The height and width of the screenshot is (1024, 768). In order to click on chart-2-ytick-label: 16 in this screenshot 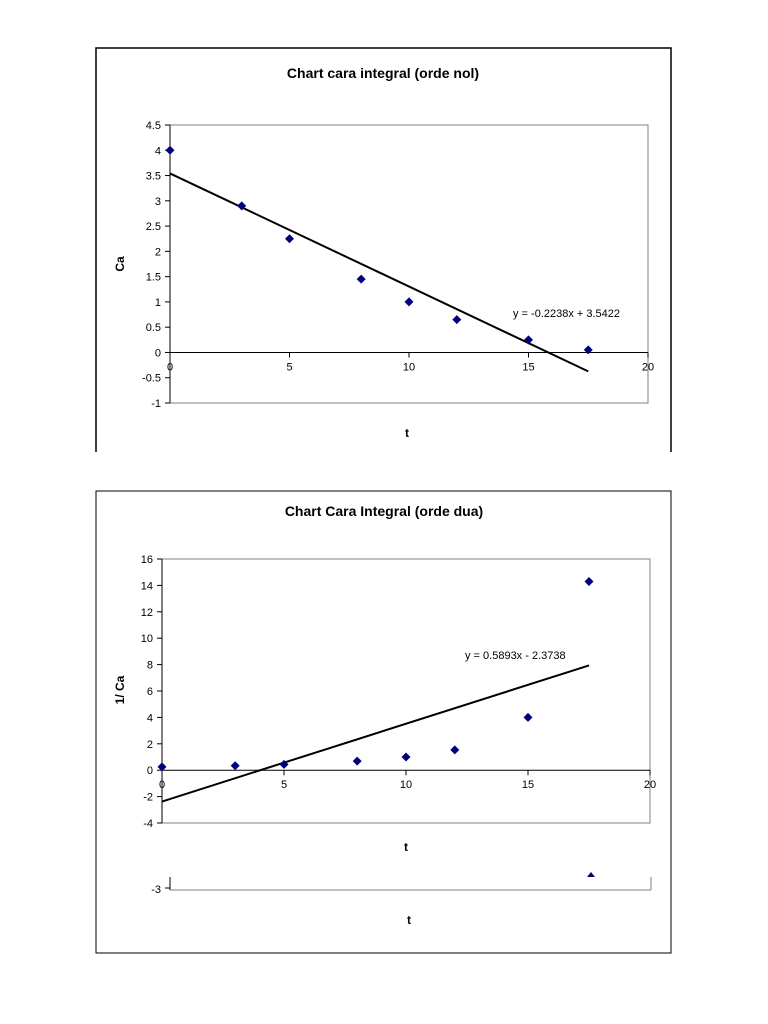, I will do `click(147, 560)`.